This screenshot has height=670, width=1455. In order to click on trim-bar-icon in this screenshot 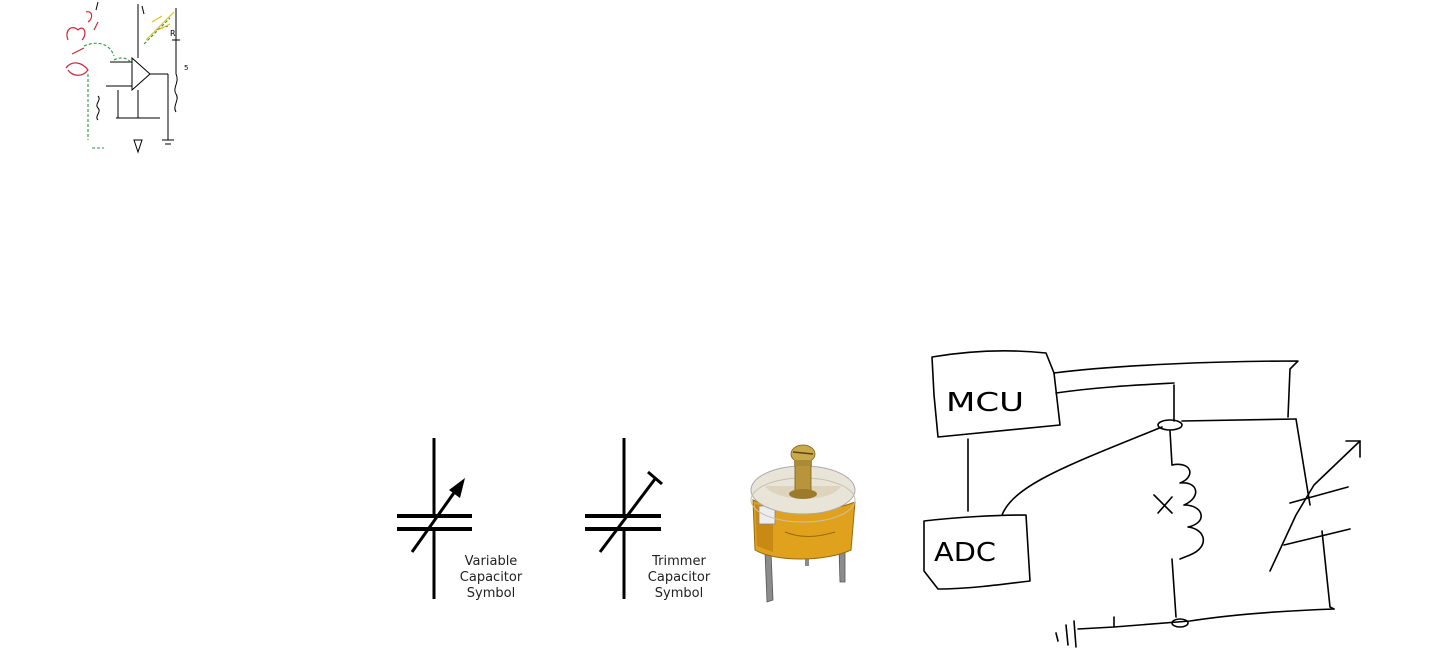, I will do `click(655, 478)`.